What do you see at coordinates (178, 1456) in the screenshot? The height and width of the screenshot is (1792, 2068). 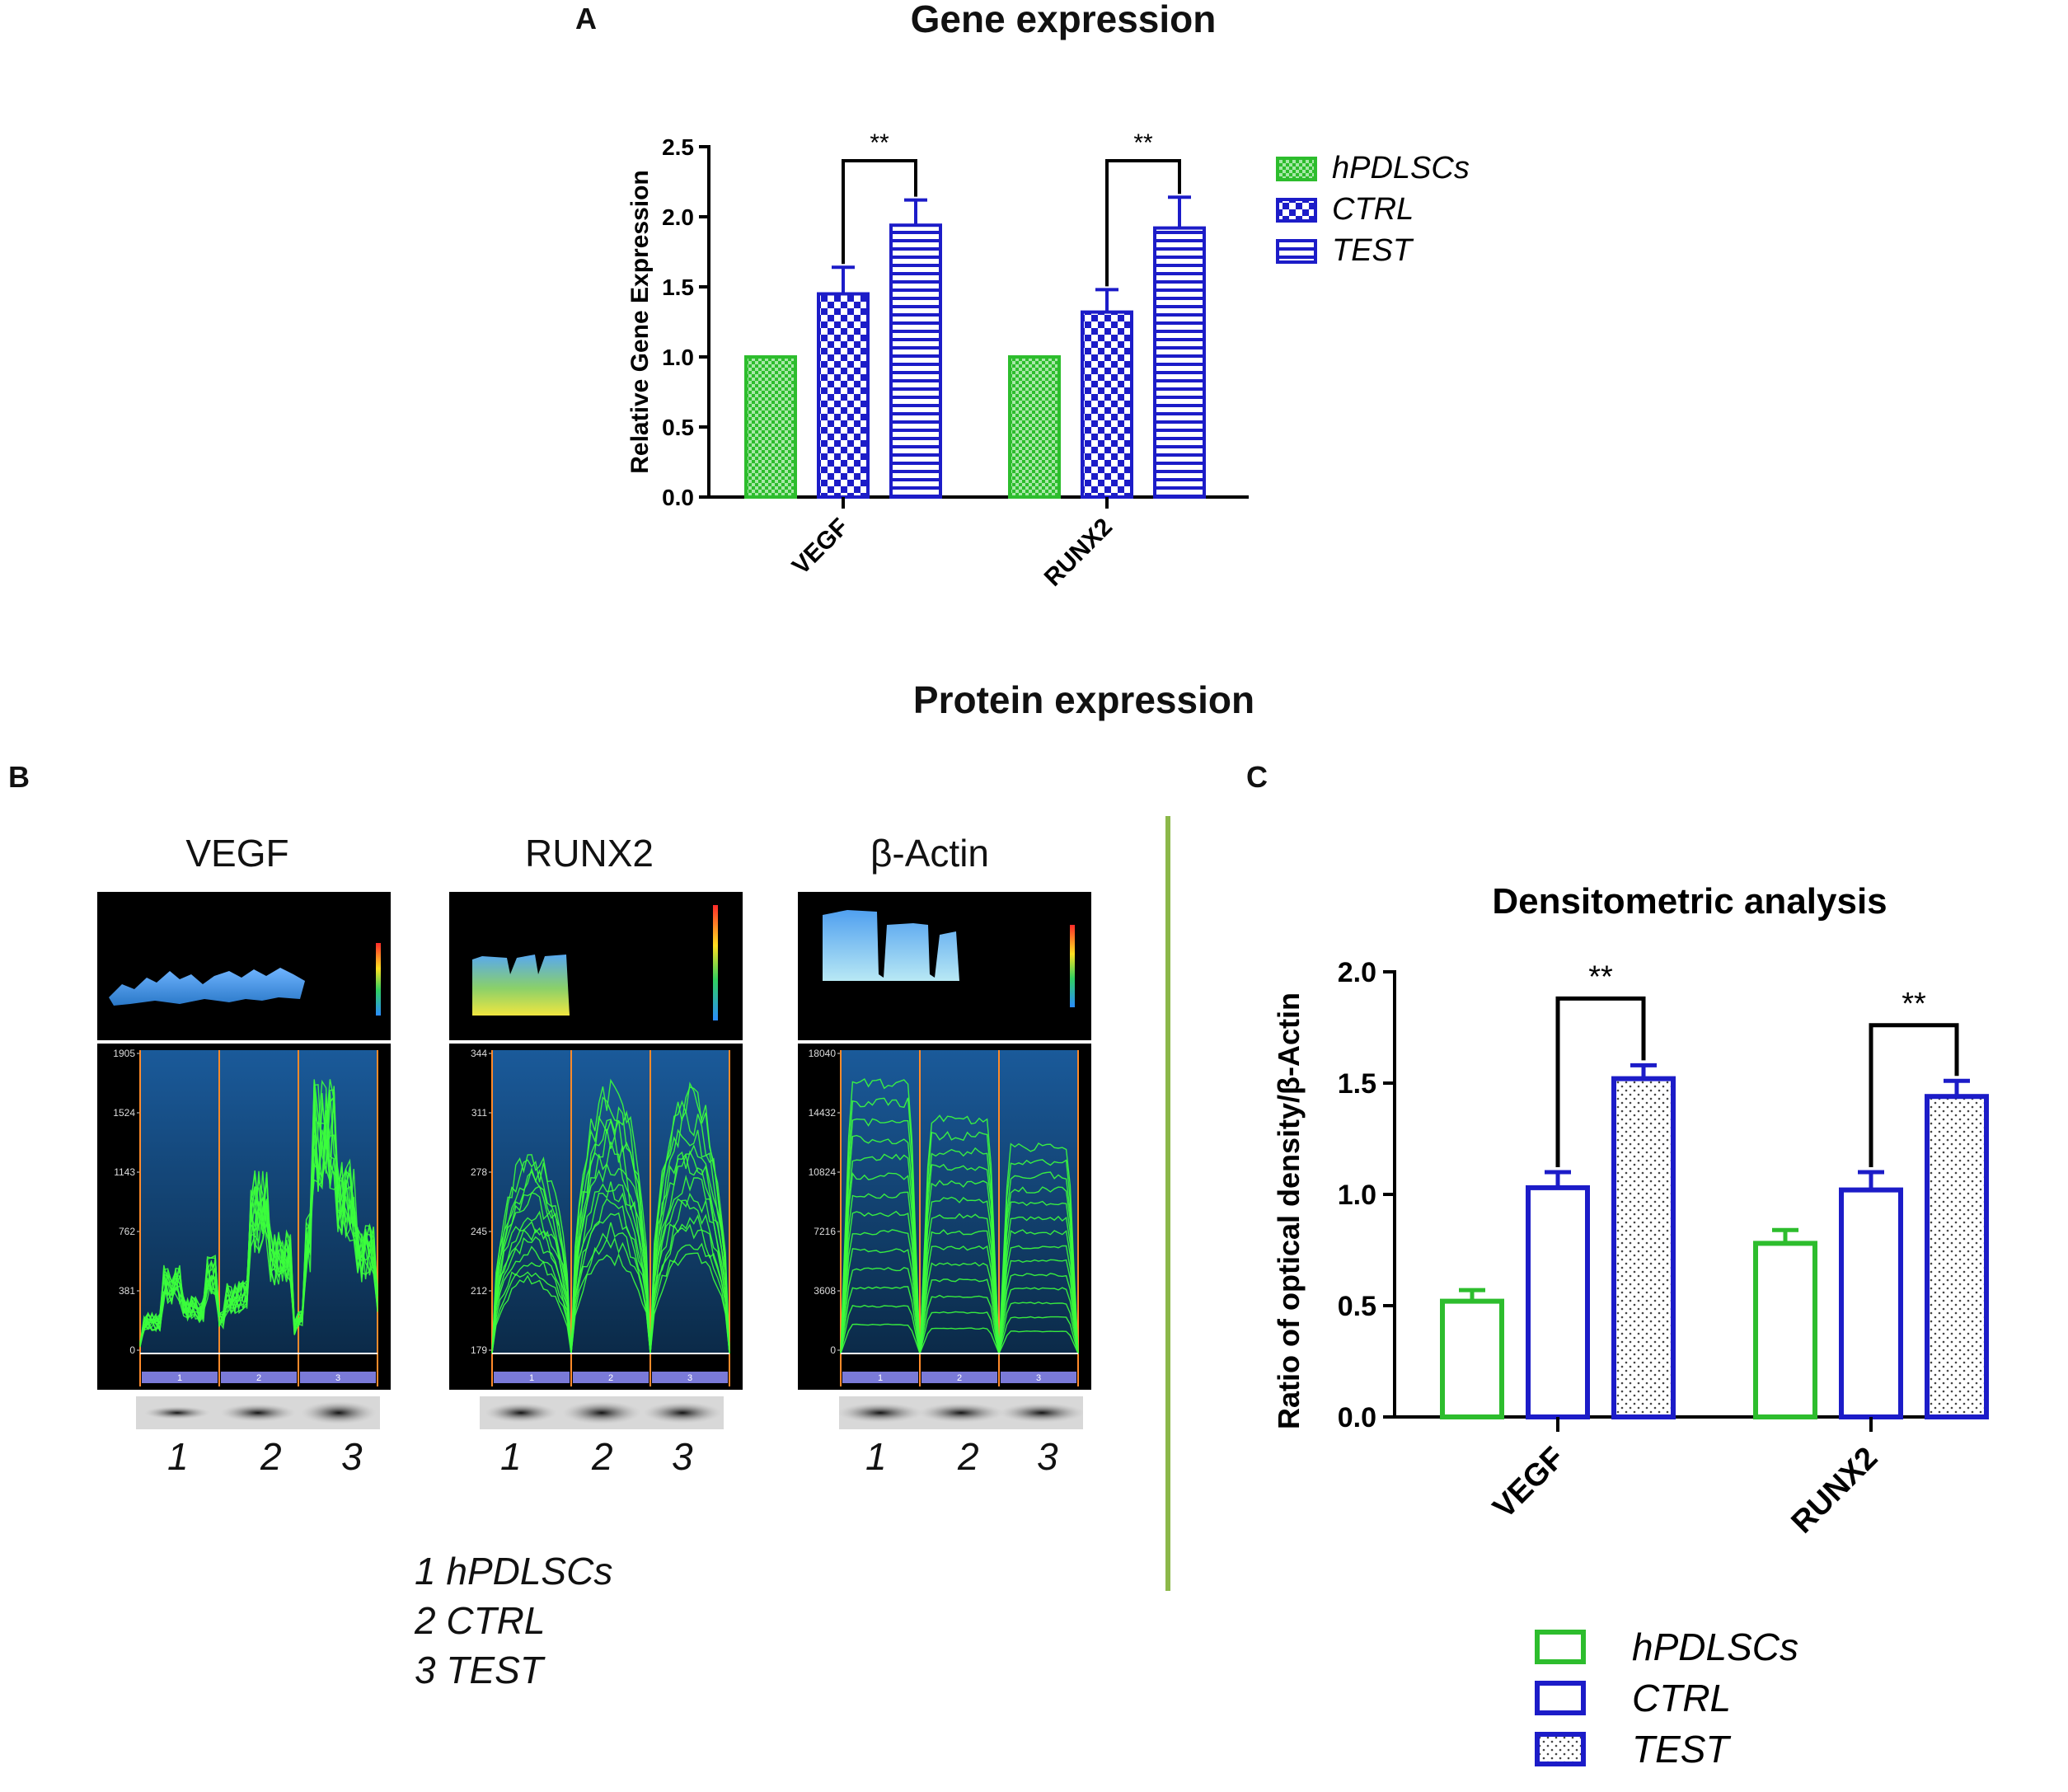 I see `blot-vegf-lane-1: 1` at bounding box center [178, 1456].